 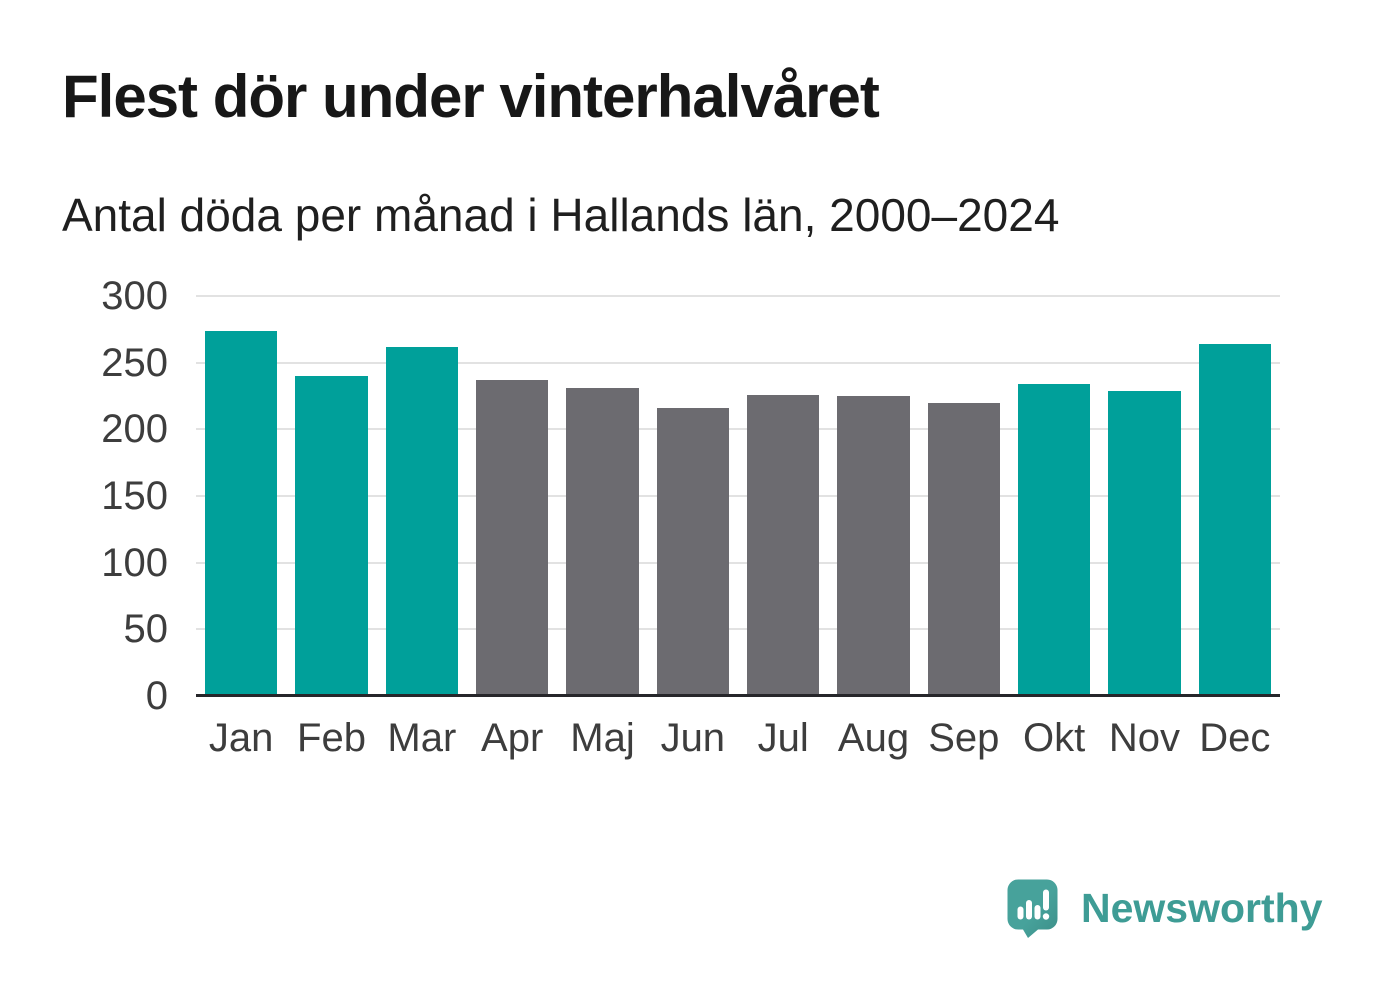 What do you see at coordinates (1054, 738) in the screenshot?
I see `x-axis-tick-label-okt: Okt` at bounding box center [1054, 738].